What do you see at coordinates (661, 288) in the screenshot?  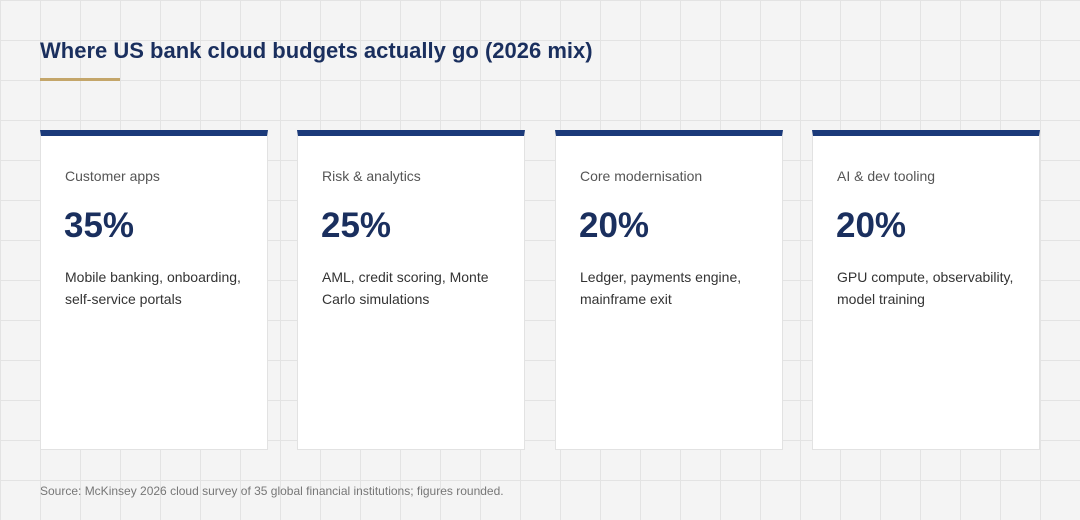 I see `card-description: Ledger, payments engine, mainframe exit` at bounding box center [661, 288].